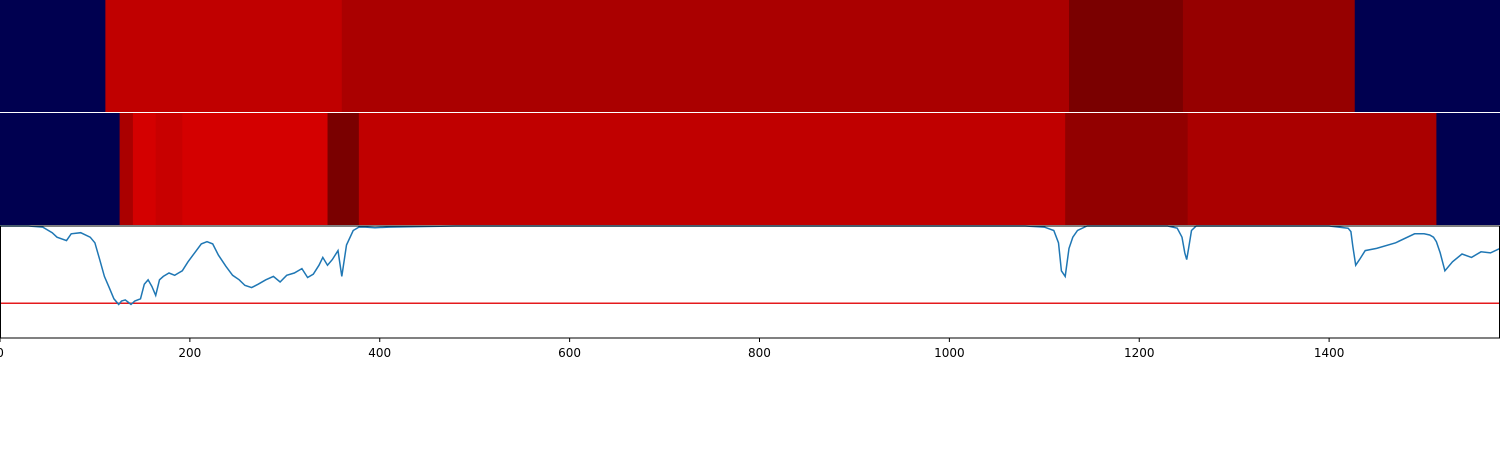 This screenshot has height=450, width=1500. What do you see at coordinates (569, 353) in the screenshot?
I see `x-tick-label-3: 600` at bounding box center [569, 353].